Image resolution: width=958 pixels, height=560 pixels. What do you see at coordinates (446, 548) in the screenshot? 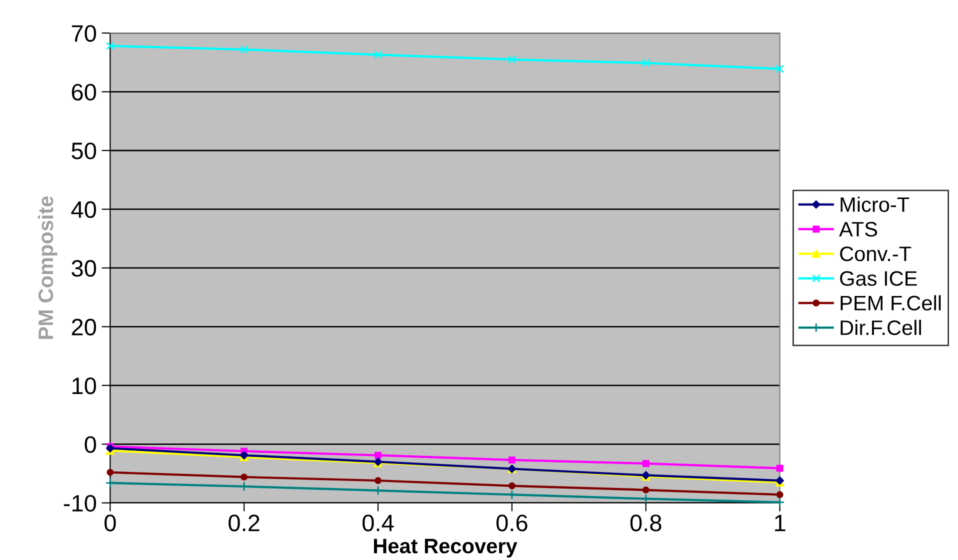
I see `x-axis-title: Heat Recovery` at bounding box center [446, 548].